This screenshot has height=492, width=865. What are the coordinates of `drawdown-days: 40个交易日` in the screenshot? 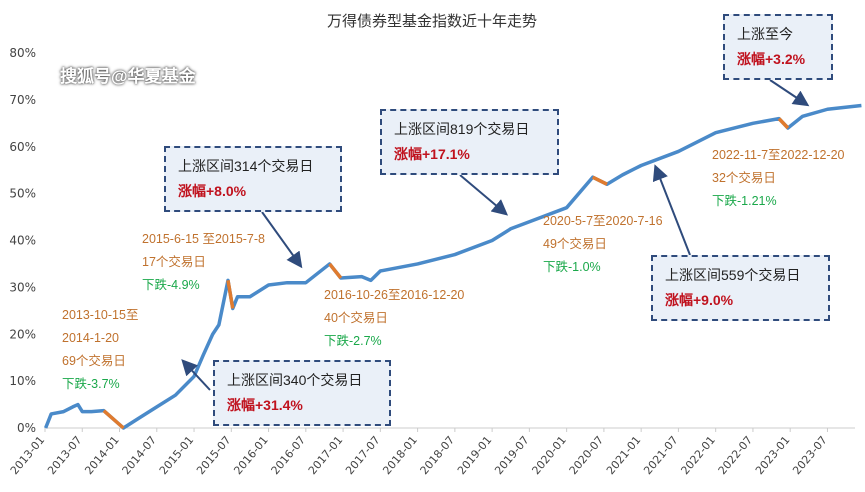 It's located at (356, 318).